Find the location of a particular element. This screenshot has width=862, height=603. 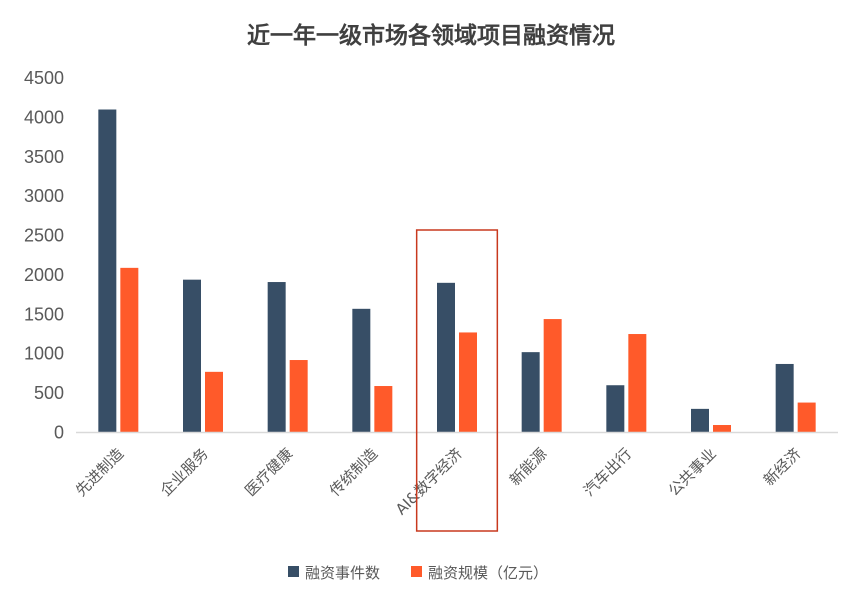

chart-title: 近一年一级市场各领域项目融资情况 is located at coordinates (431, 35).